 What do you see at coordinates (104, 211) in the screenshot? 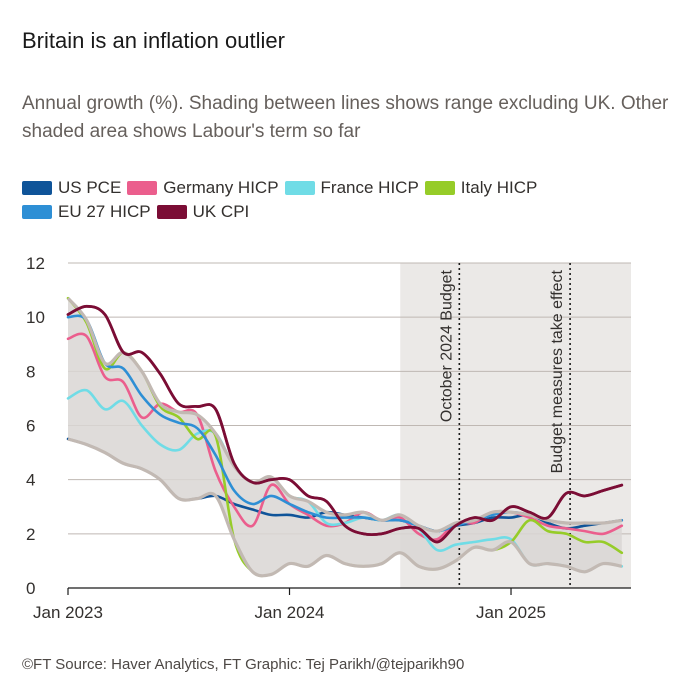
I see `legend-label-eu27-hicp: EU 27 HICP` at bounding box center [104, 211].